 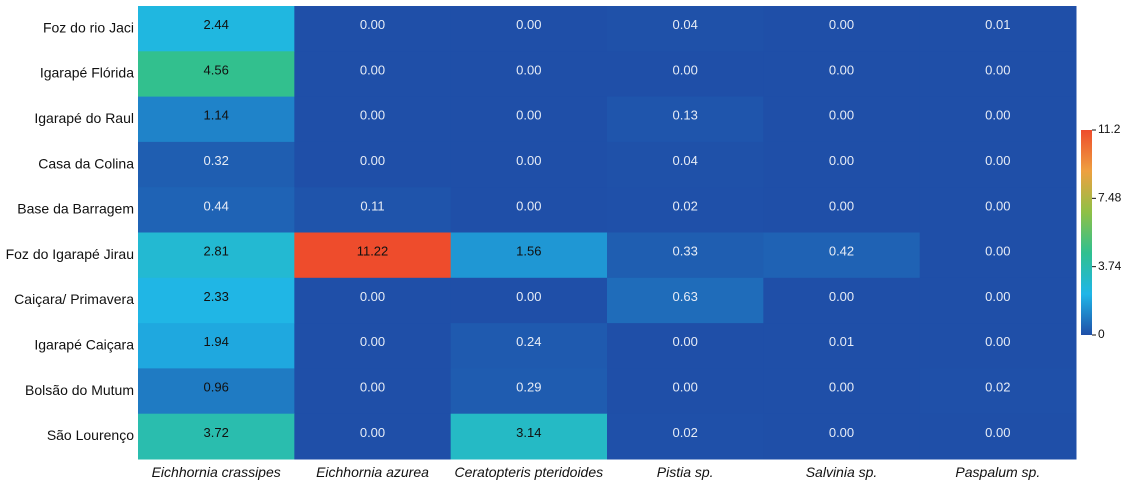 What do you see at coordinates (528, 432) in the screenshot?
I see `cell-value-label: 3.14` at bounding box center [528, 432].